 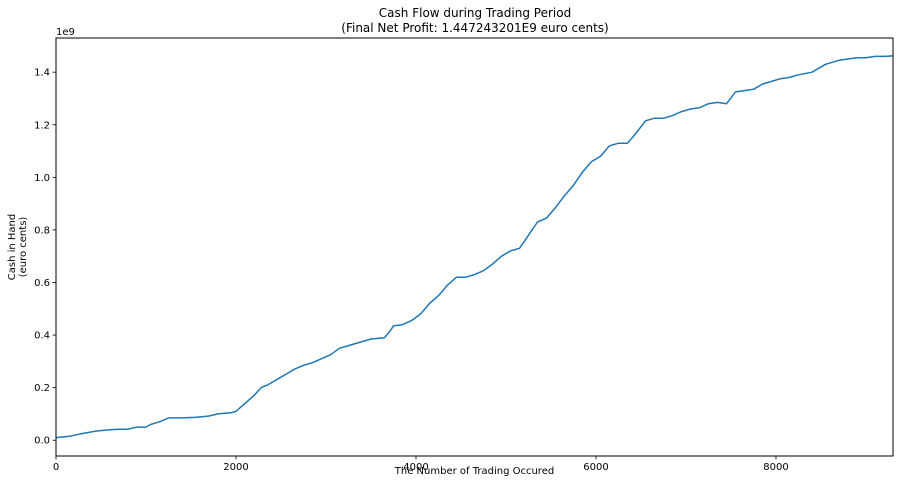 I want to click on y-tick-label: 0.8, so click(x=42, y=230).